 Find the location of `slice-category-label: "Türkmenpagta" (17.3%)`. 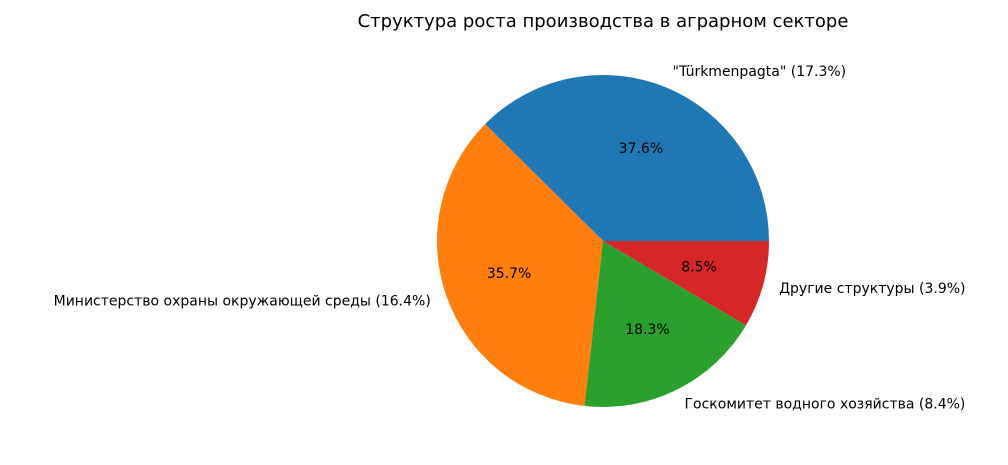

slice-category-label: "Türkmenpagta" (17.3%) is located at coordinates (760, 72).